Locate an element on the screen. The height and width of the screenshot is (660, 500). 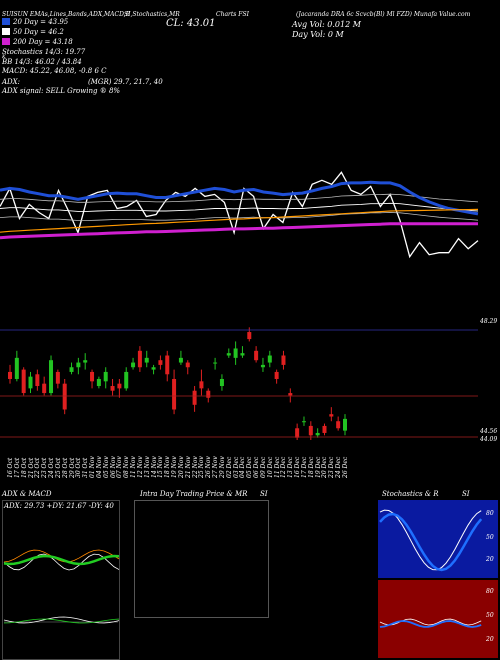
stoch-panel-title: Stochastics & R is located at coordinates (410, 494).